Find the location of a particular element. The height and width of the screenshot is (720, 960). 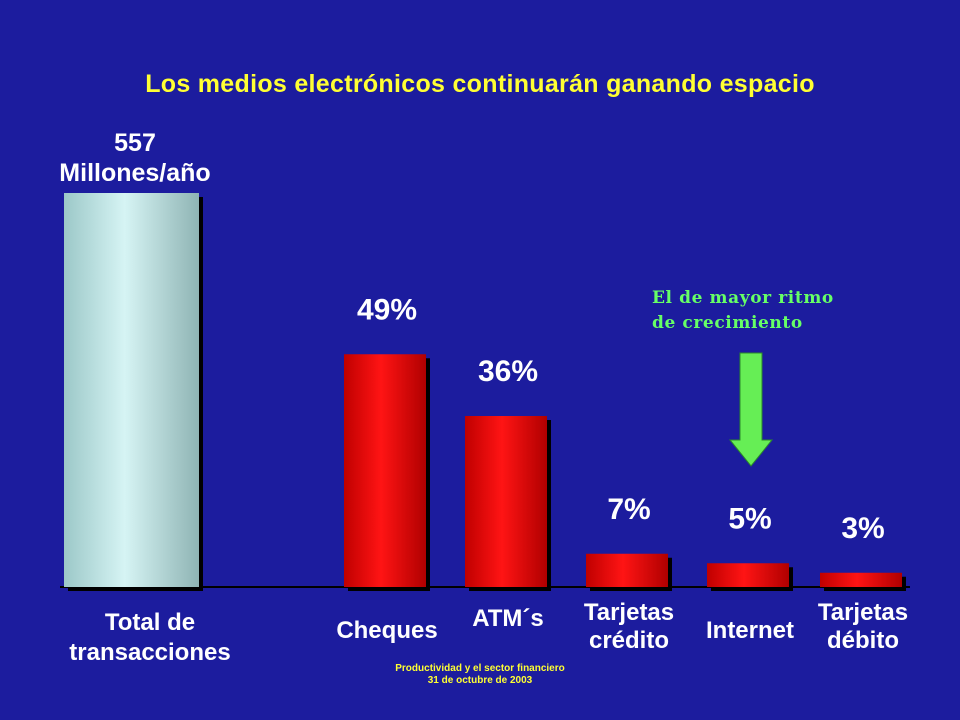

annotation-line2: de crecimiento is located at coordinates (727, 323).